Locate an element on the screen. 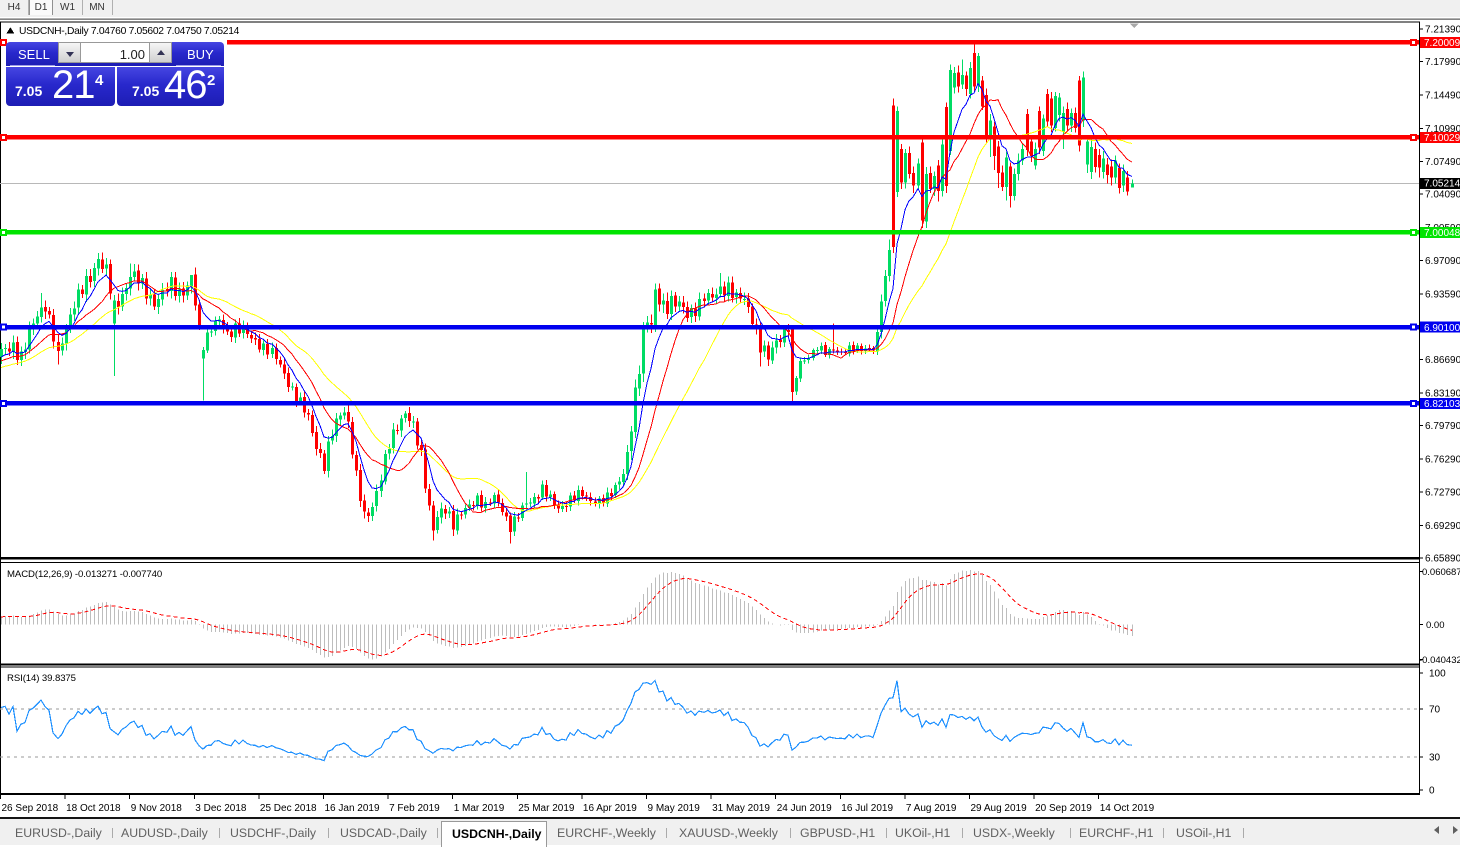 The image size is (1460, 850). svg-text: 6.69290 is located at coordinates (1442, 526).